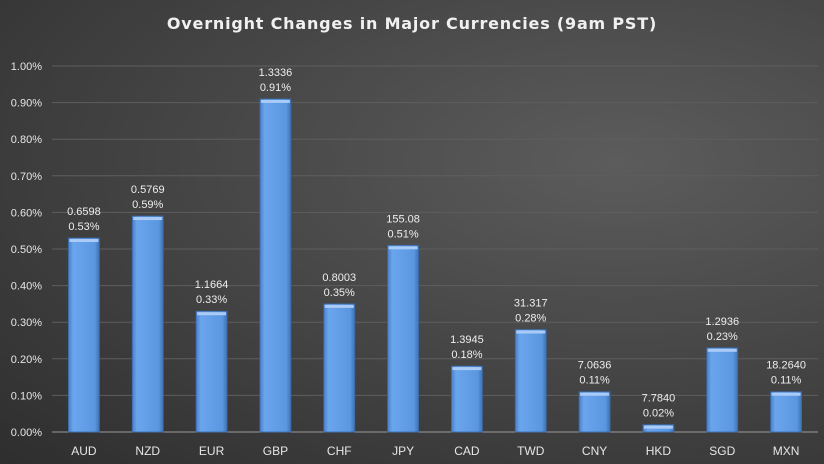 This screenshot has width=824, height=464. I want to click on x-tick-label: GBP, so click(275, 451).